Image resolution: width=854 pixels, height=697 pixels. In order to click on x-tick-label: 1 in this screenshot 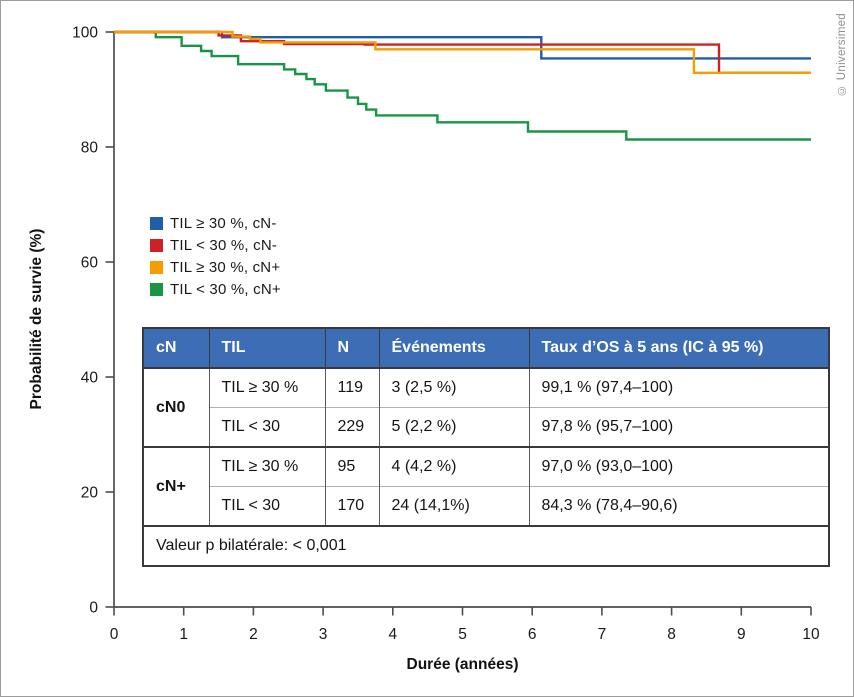, I will do `click(183, 634)`.